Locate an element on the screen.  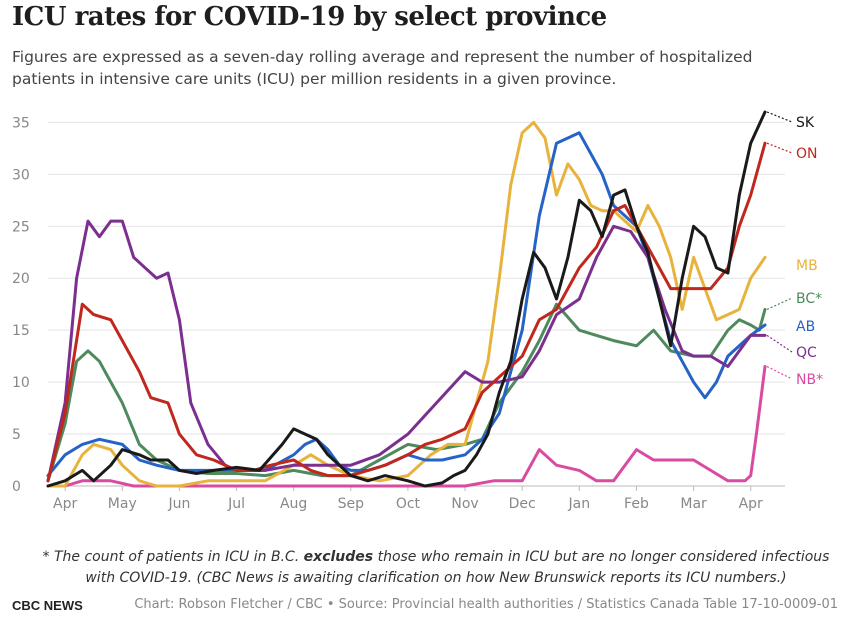
x-tick-label: Jan is located at coordinates (579, 504).